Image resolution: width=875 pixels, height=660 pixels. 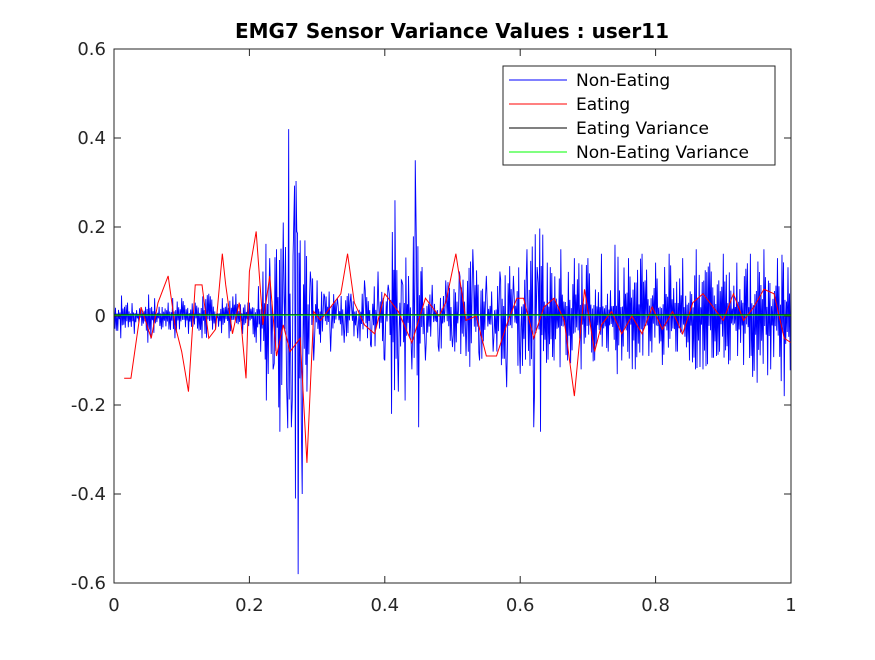 I want to click on y-tick-label: 0.2, so click(x=91, y=227).